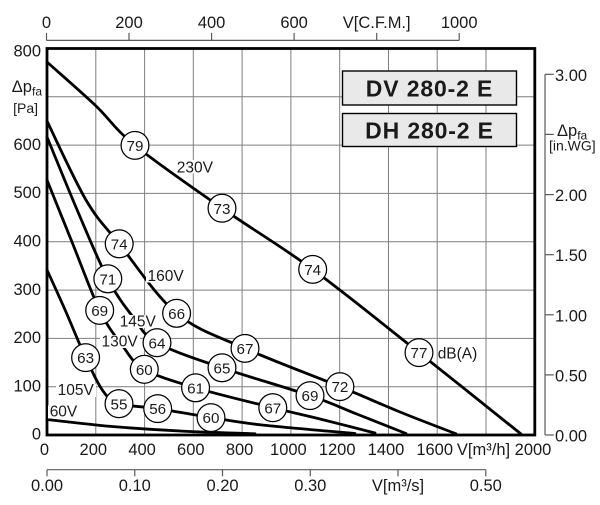 This screenshot has height=505, width=600. I want to click on svg-text: 60V, so click(64, 412).